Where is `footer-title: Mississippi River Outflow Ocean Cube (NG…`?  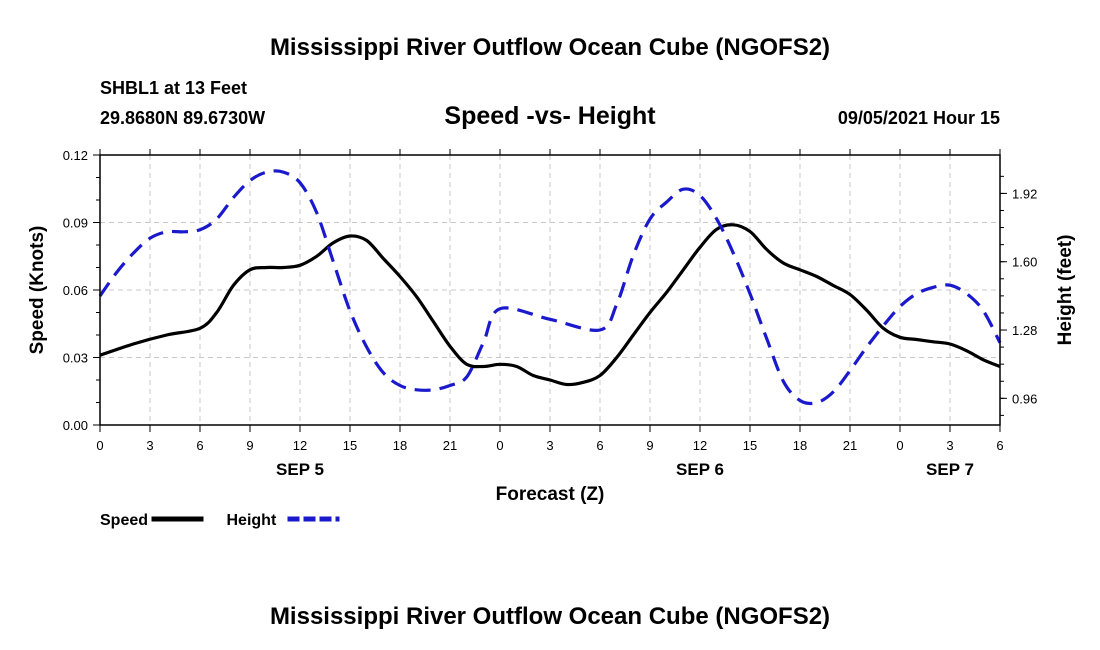
footer-title: Mississippi River Outflow Ocean Cube (NG… is located at coordinates (550, 616).